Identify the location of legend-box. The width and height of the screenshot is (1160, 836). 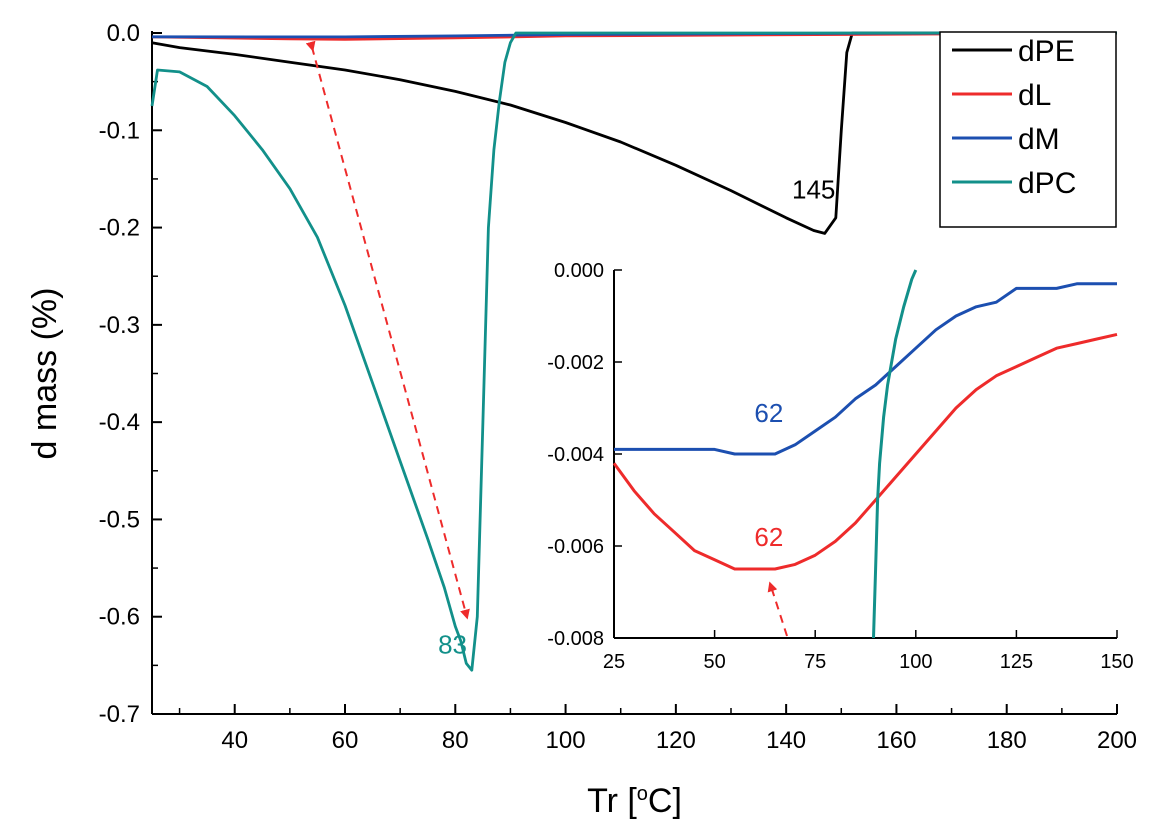
(1028, 129).